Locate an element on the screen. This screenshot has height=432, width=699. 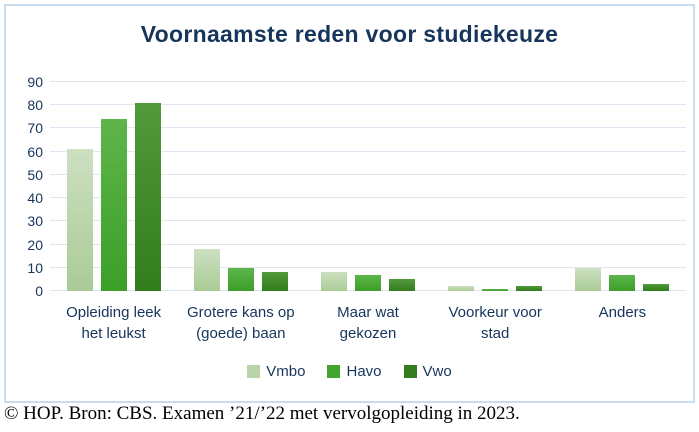
x-axis-label: Voorkeur voor stad is located at coordinates (495, 323).